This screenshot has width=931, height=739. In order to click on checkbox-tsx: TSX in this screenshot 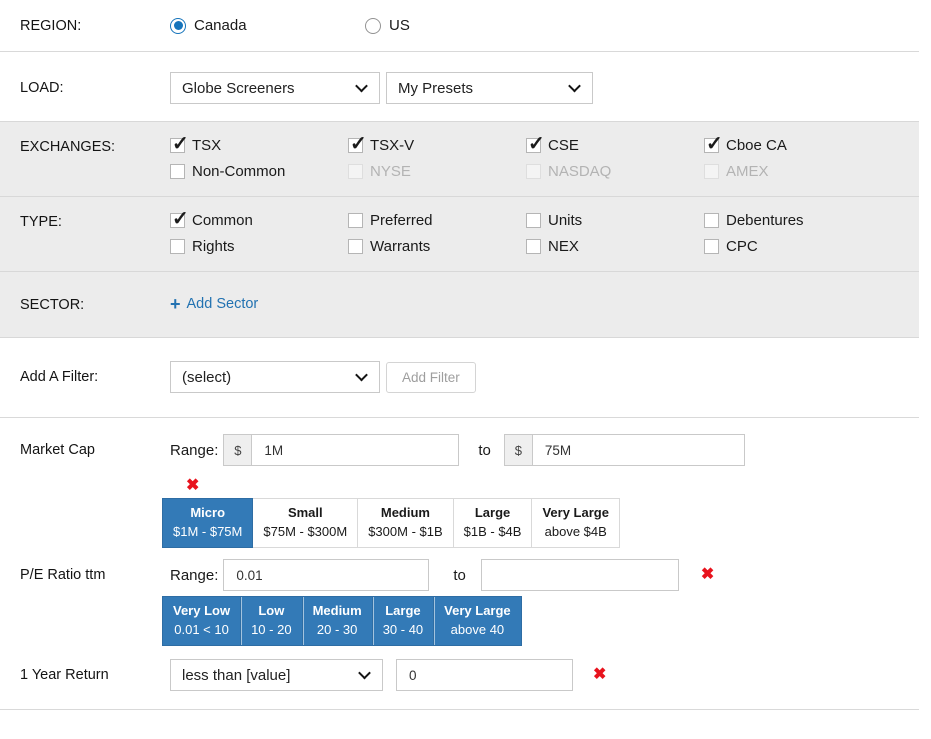, I will do `click(259, 143)`.